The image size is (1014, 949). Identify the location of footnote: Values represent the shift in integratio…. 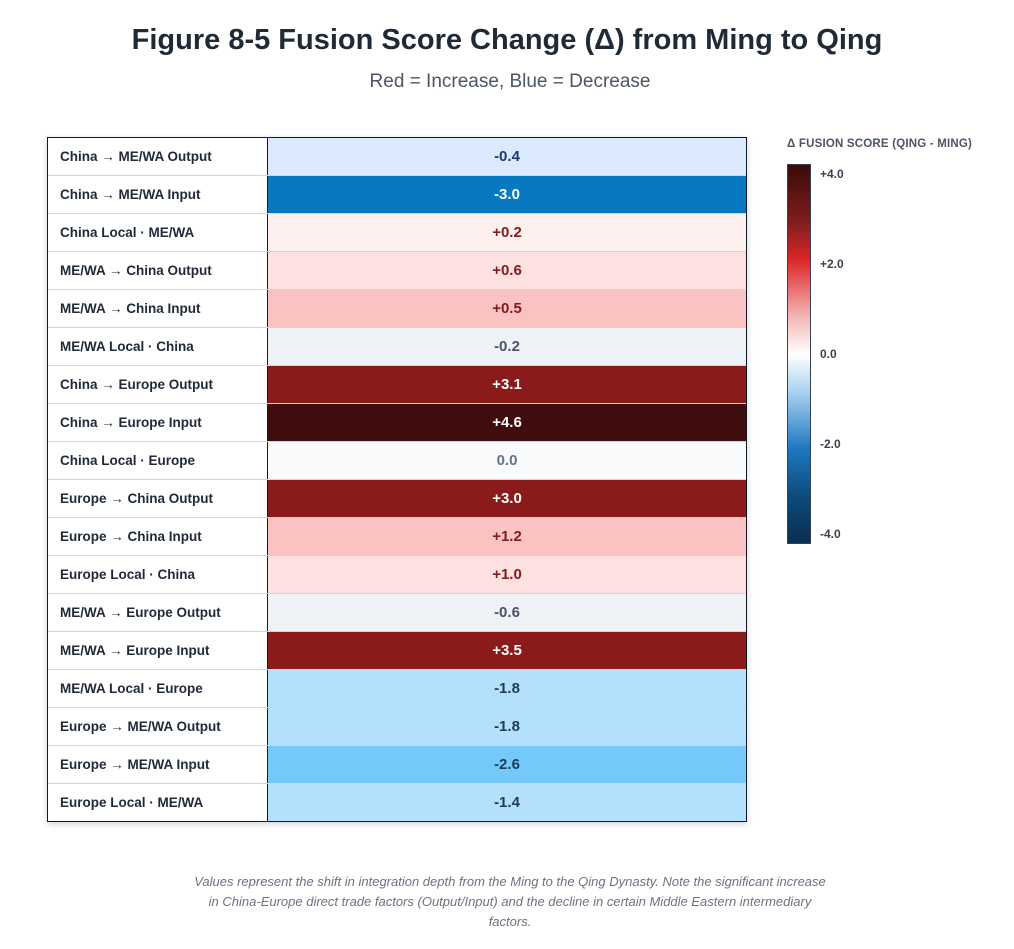
(510, 901).